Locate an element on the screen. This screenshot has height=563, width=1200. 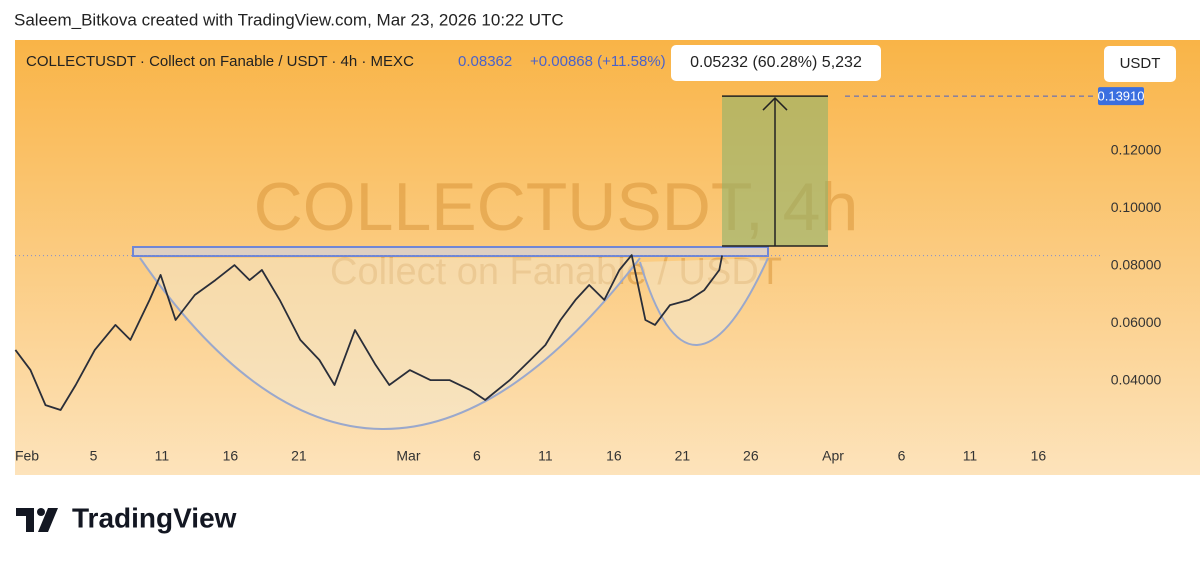
target-price-label: 0.13910 is located at coordinates (1121, 96).